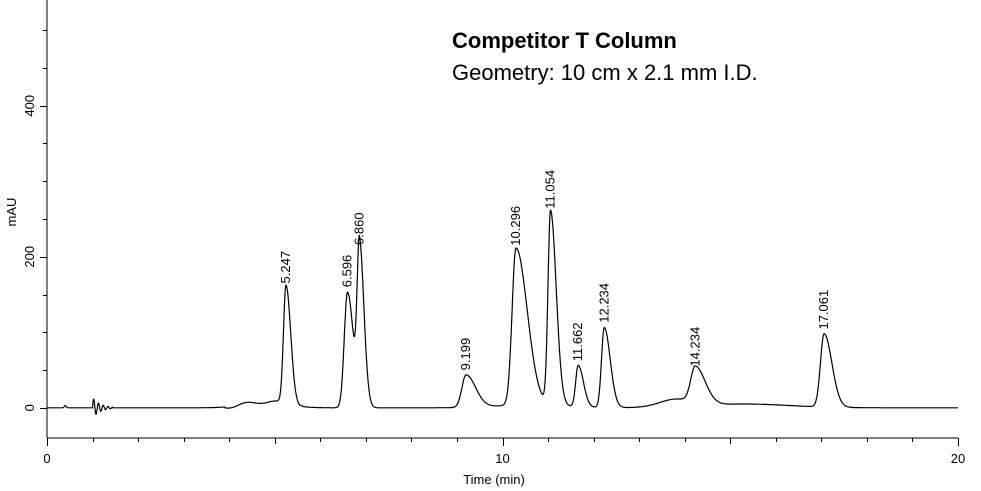 This screenshot has width=981, height=491. I want to click on peak-label: 17.061, so click(823, 310).